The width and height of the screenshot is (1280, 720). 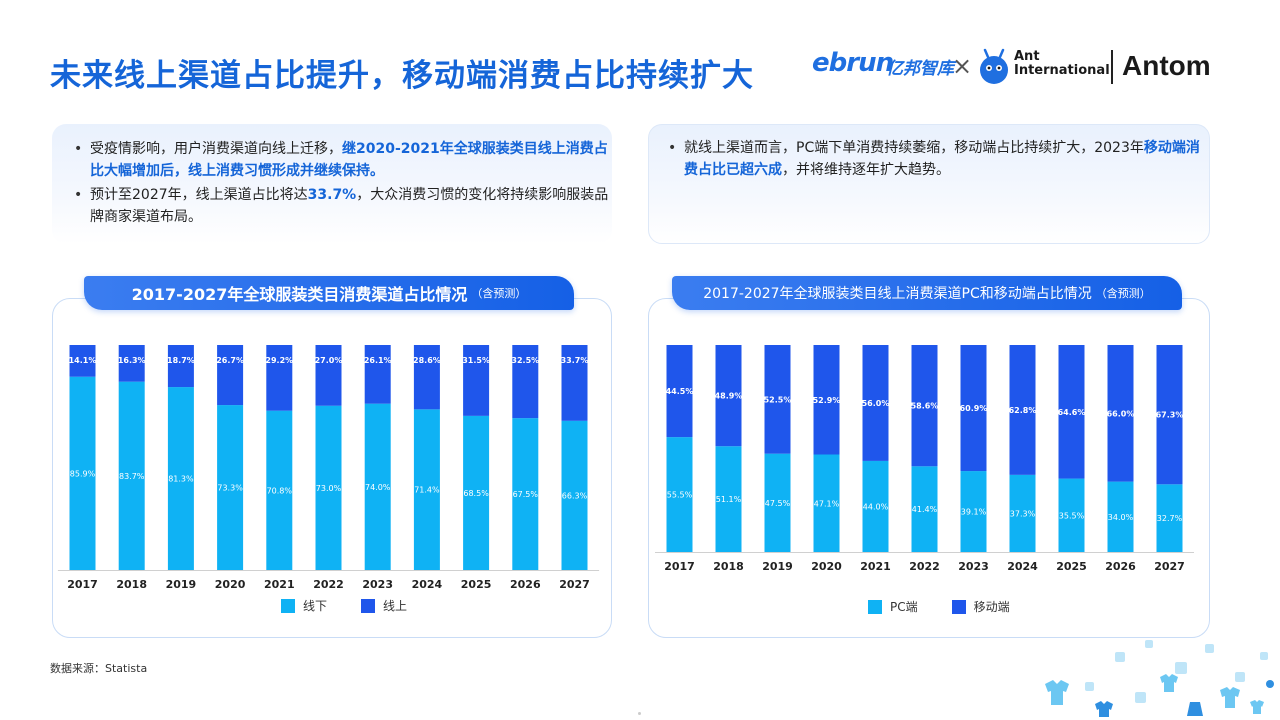 I want to click on x-tick-label-2022: 2022, so click(x=924, y=566).